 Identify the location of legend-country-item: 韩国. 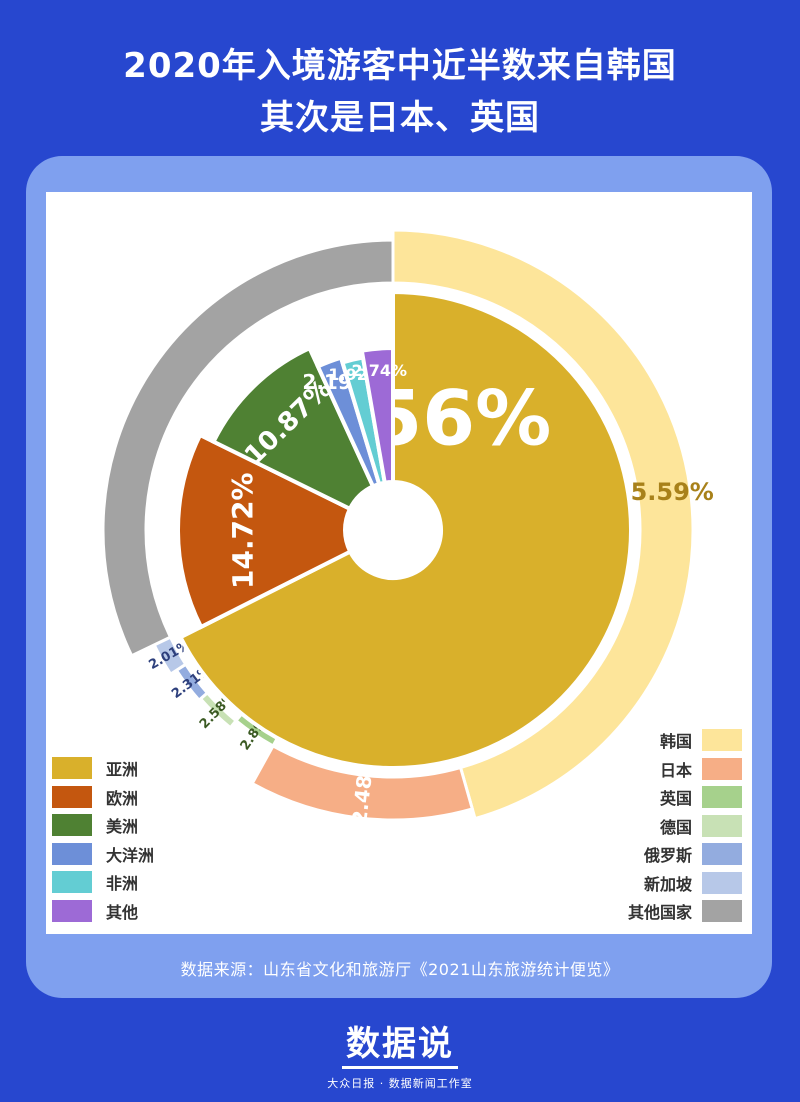
(669, 740).